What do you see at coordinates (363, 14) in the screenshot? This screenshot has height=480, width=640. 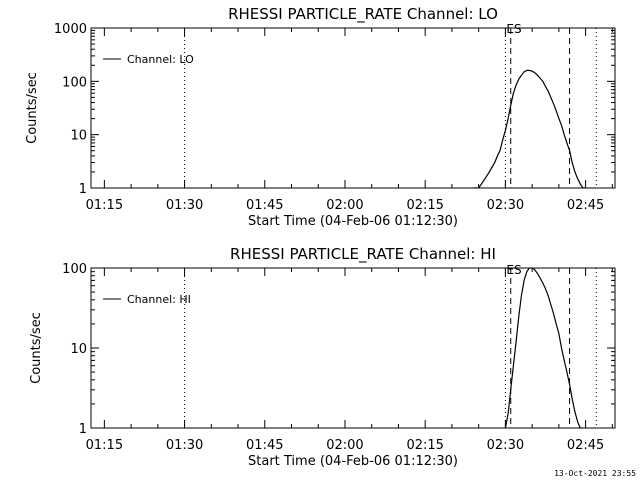 I see `chart-title: RHESSI PARTICLE_RATE Channel: LO` at bounding box center [363, 14].